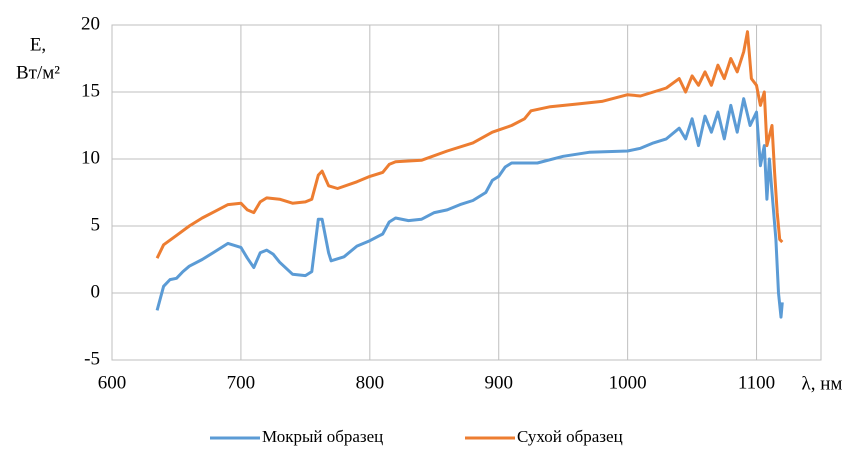  I want to click on y-axis-label: Вт/м², so click(38, 72).